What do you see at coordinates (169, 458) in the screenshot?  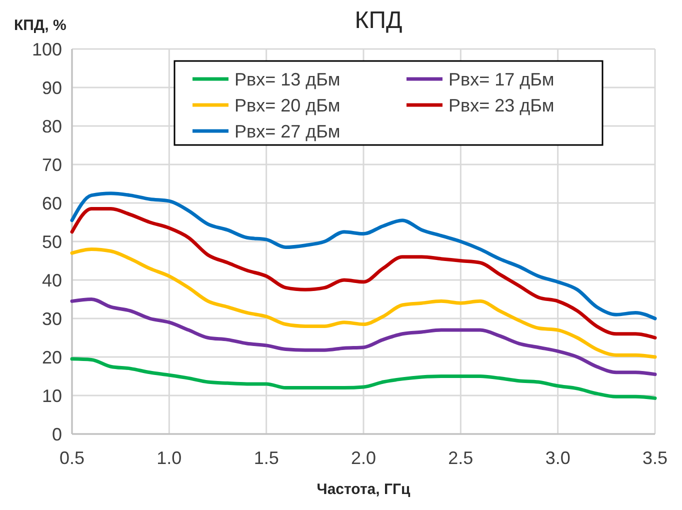 I see `x-tick-label: 1.0` at bounding box center [169, 458].